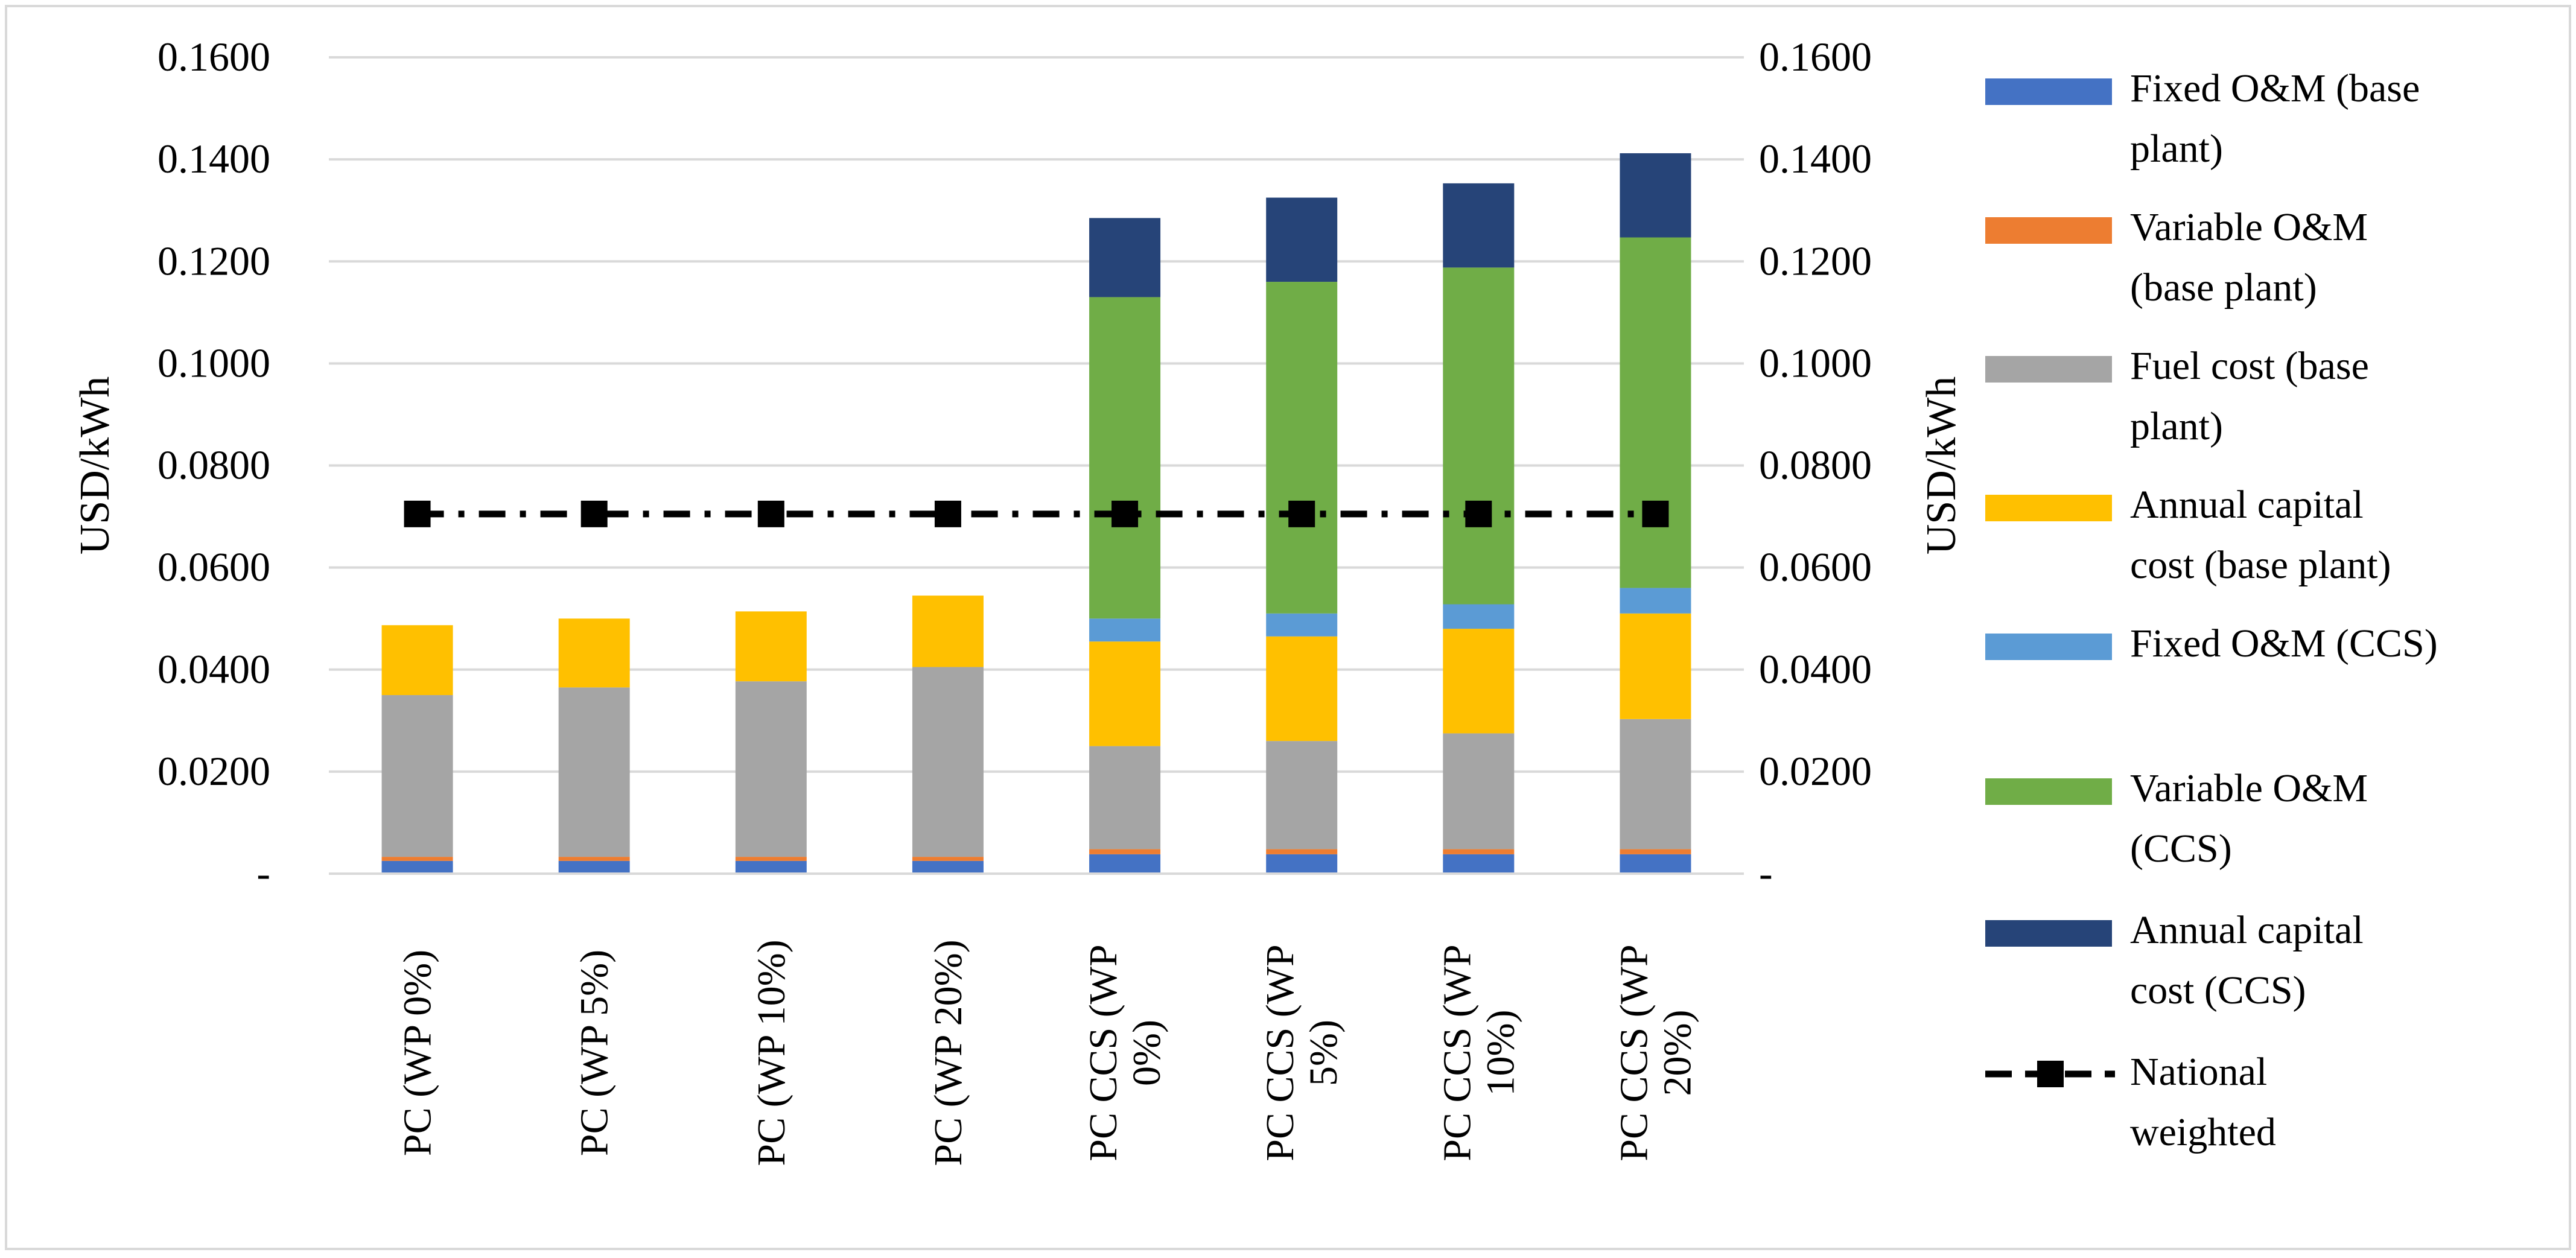  Describe the element at coordinates (1324, 1053) in the screenshot. I see `x-category-label: 5%)` at that location.